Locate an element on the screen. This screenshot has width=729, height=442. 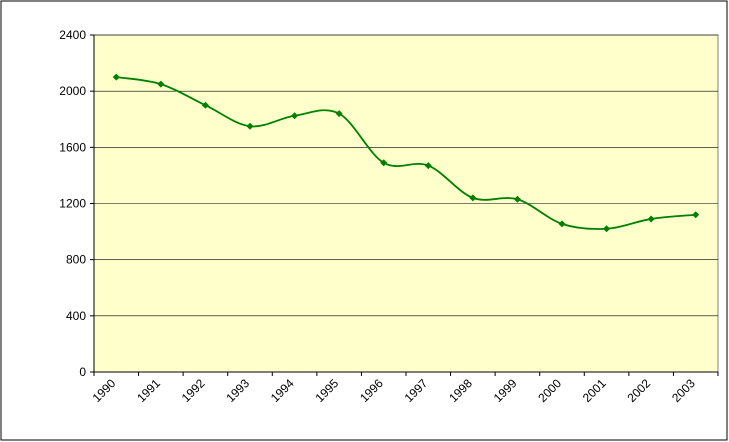
y-tick-label: 400 is located at coordinates (76, 316).